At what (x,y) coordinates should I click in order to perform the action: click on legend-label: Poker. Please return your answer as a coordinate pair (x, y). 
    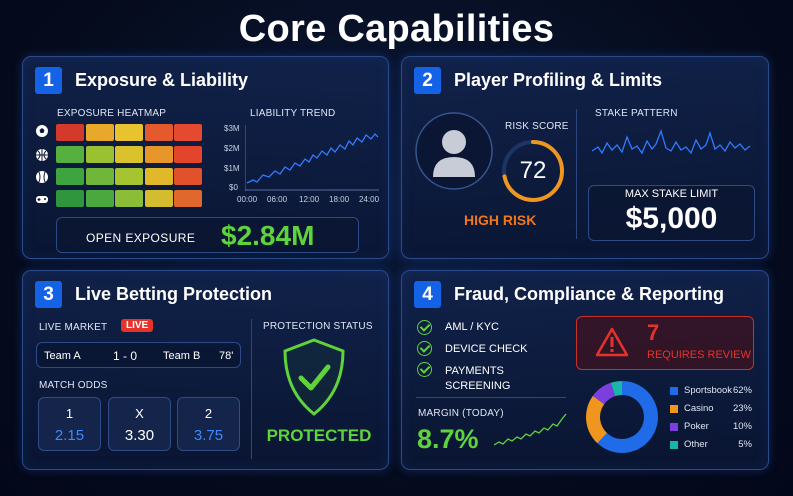
    Looking at the image, I should click on (696, 426).